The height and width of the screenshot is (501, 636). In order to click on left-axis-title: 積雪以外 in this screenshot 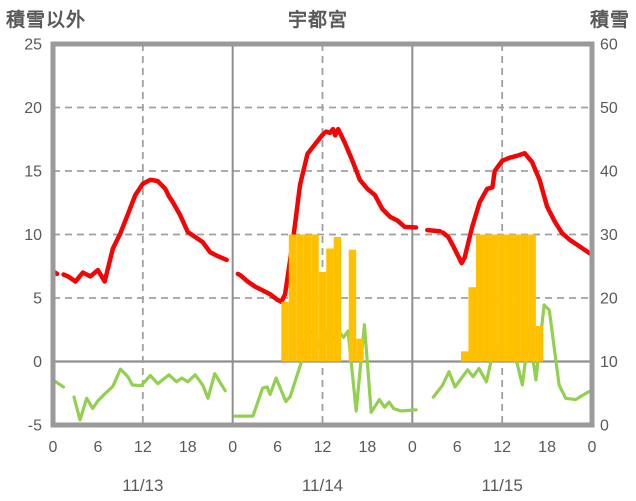, I will do `click(46, 20)`.